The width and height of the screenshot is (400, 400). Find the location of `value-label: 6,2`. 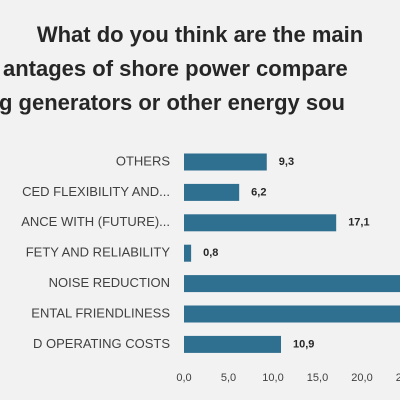

value-label: 6,2 is located at coordinates (258, 192).